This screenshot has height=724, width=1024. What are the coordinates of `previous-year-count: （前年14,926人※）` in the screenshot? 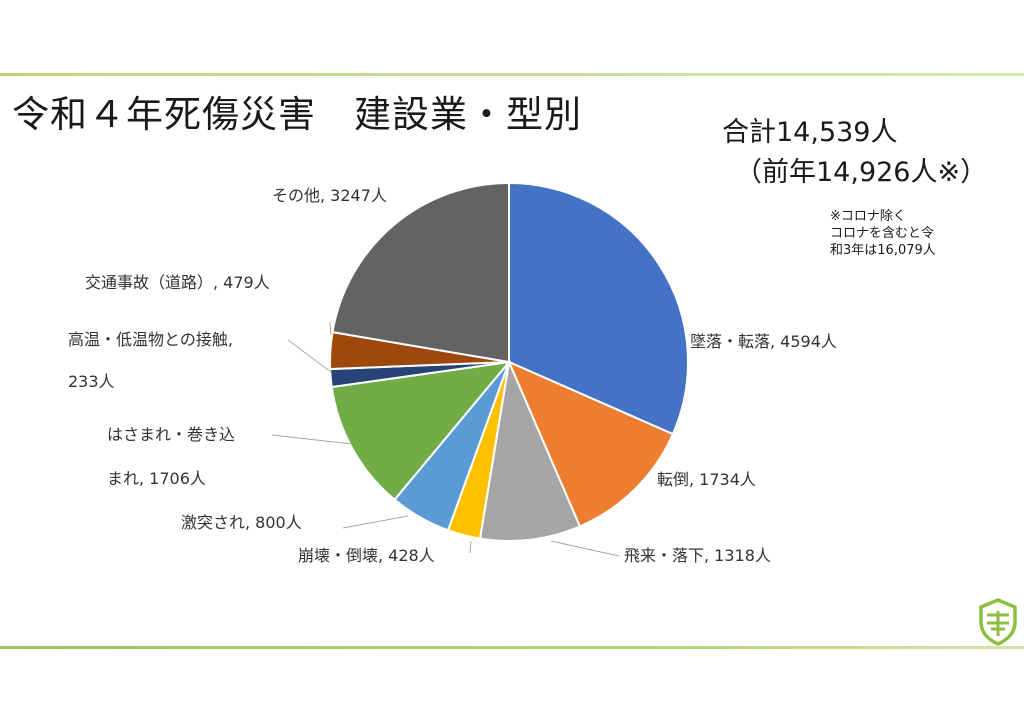 It's located at (861, 172).